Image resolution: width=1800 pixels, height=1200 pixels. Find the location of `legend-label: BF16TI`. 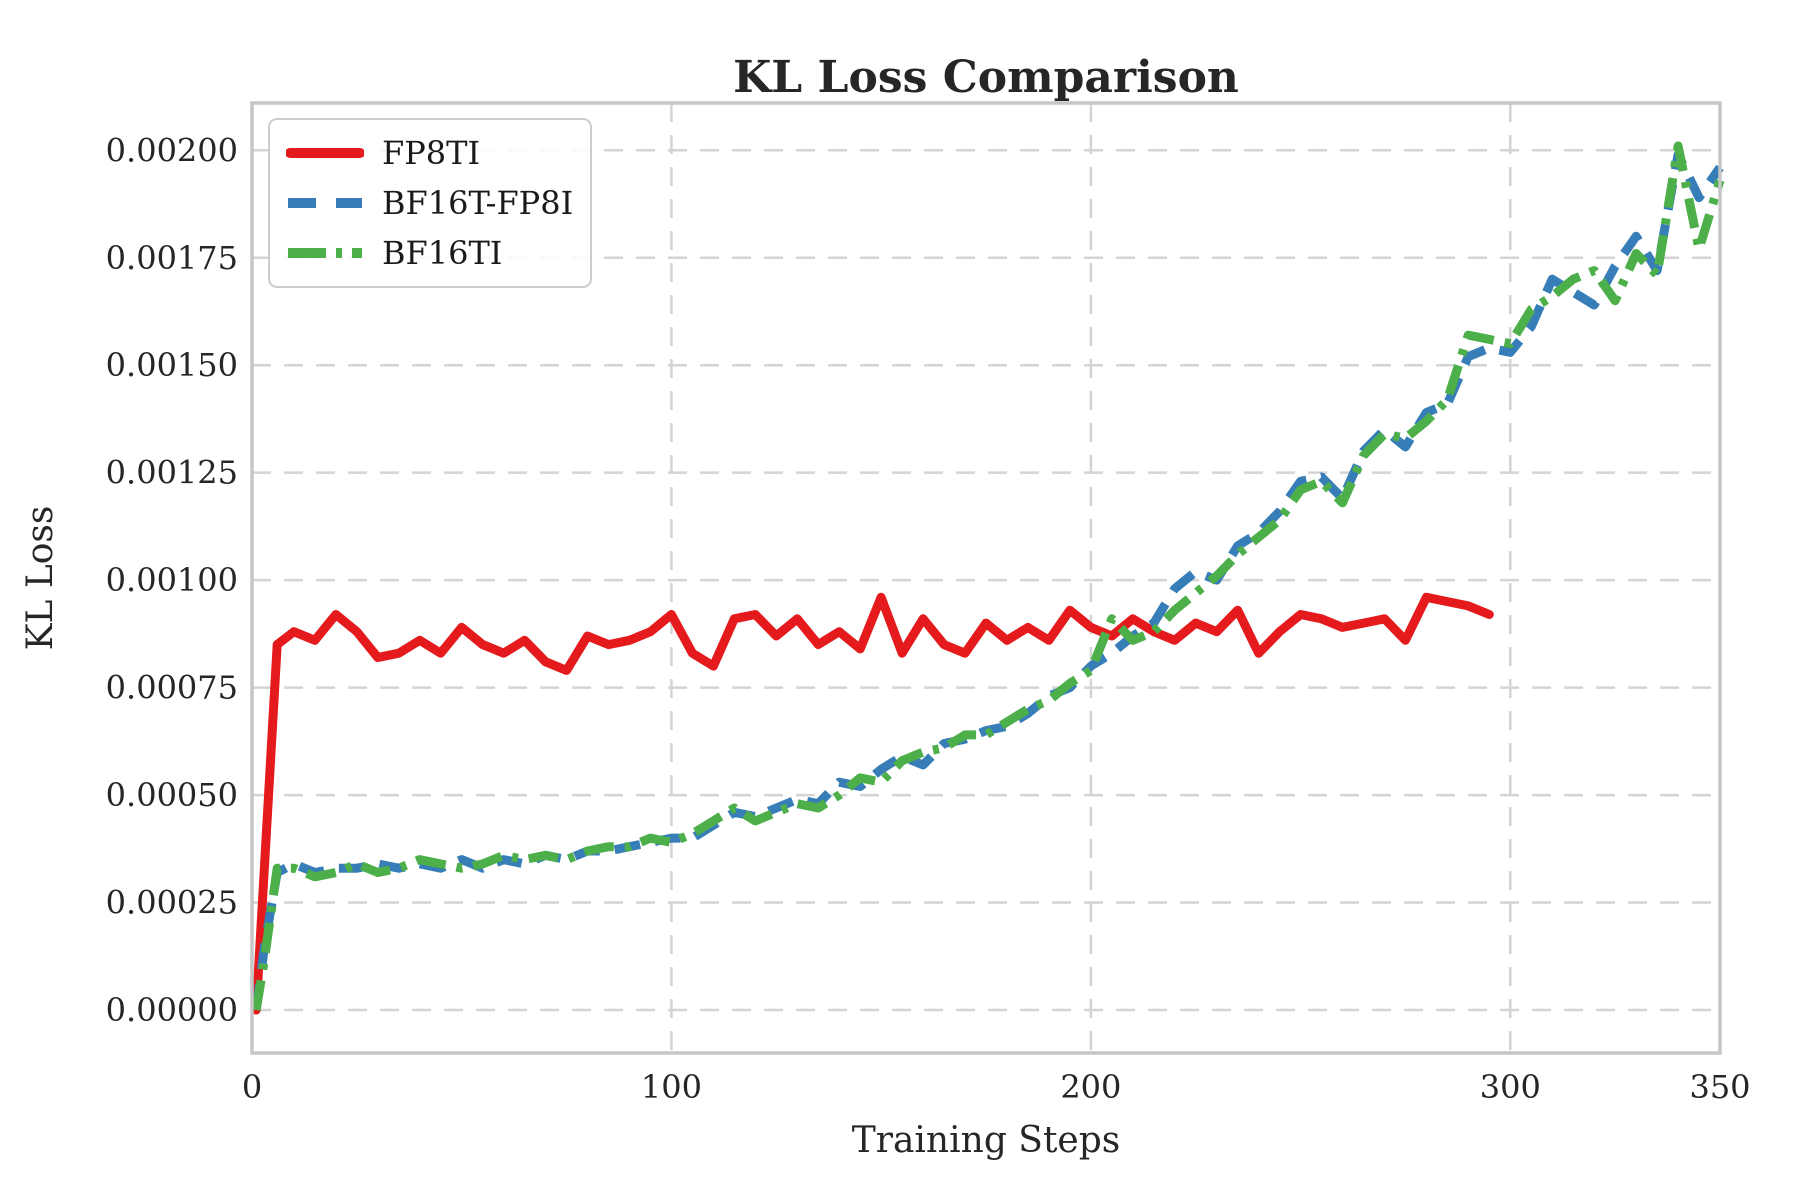

legend-label: BF16TI is located at coordinates (442, 253).